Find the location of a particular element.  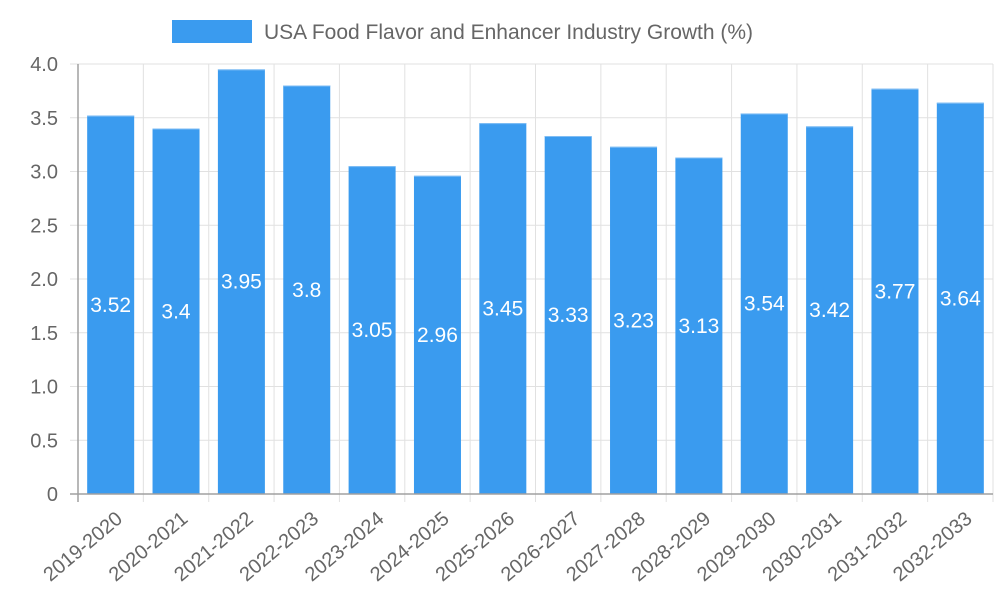

data-label: 3.23 is located at coordinates (633, 320).